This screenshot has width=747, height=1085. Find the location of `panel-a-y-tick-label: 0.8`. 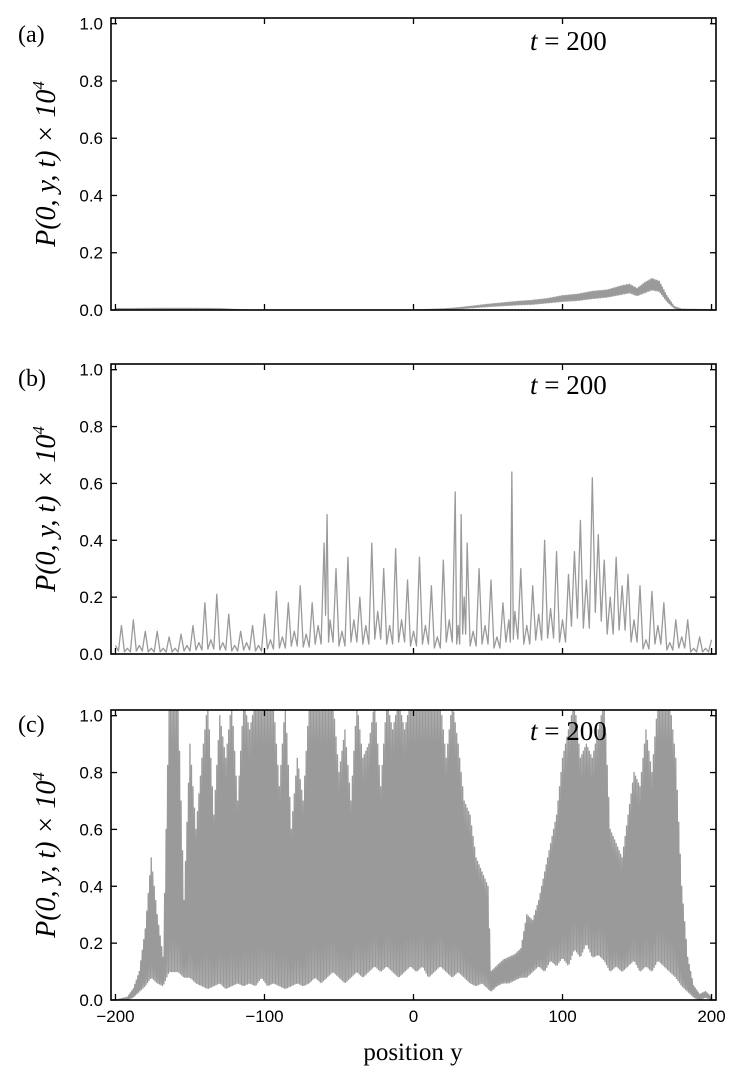

panel-a-y-tick-label: 0.8 is located at coordinates (91, 81).